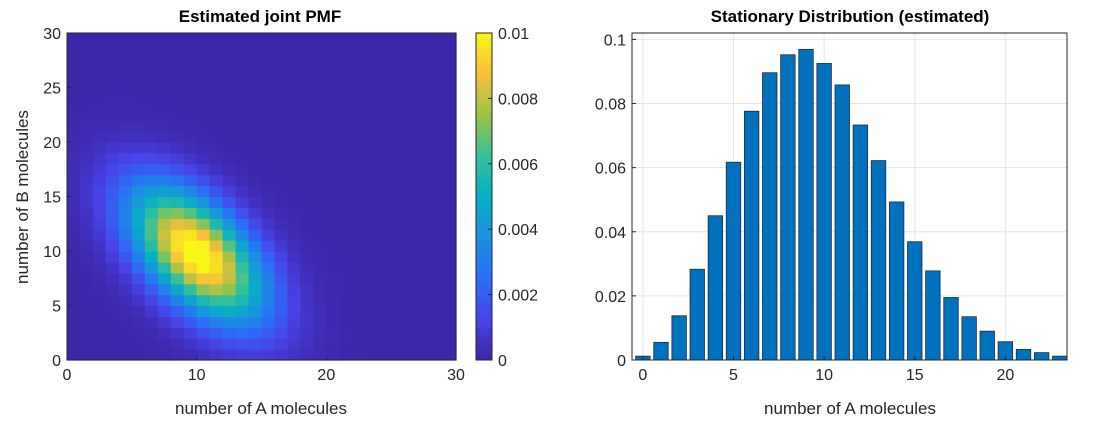  Describe the element at coordinates (502, 361) in the screenshot. I see `colorbar-tick-label: 0` at that location.